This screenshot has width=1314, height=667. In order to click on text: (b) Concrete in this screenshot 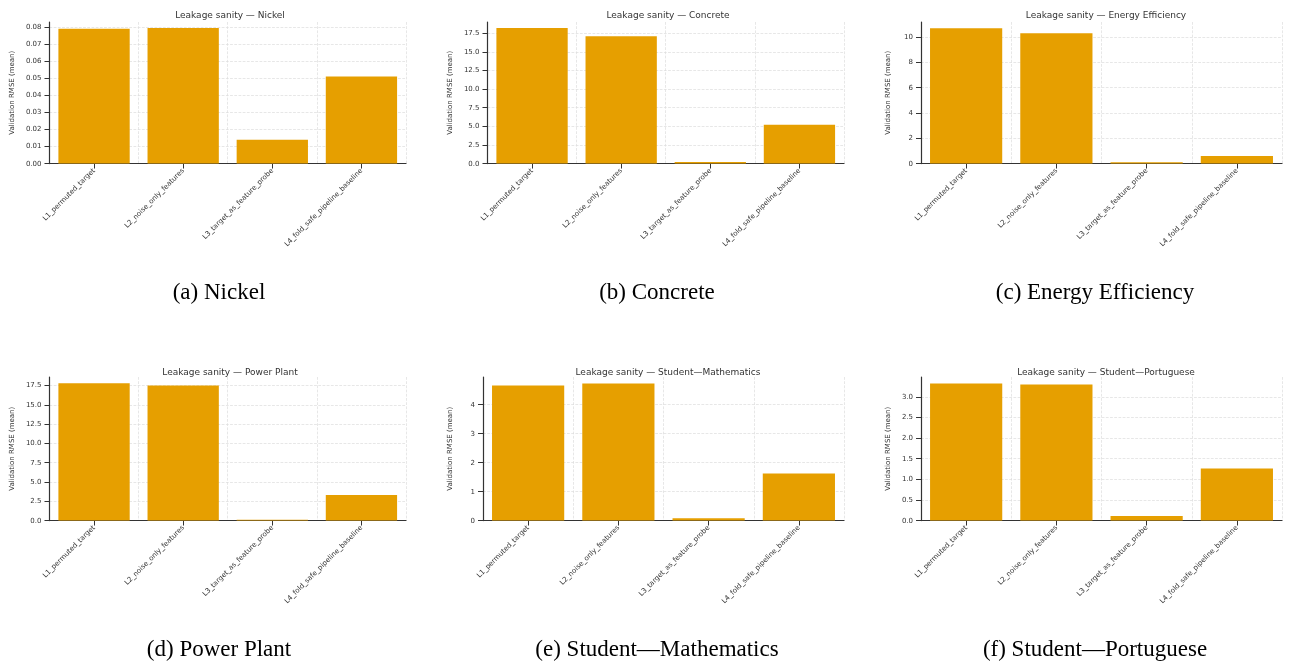, I will do `click(657, 292)`.